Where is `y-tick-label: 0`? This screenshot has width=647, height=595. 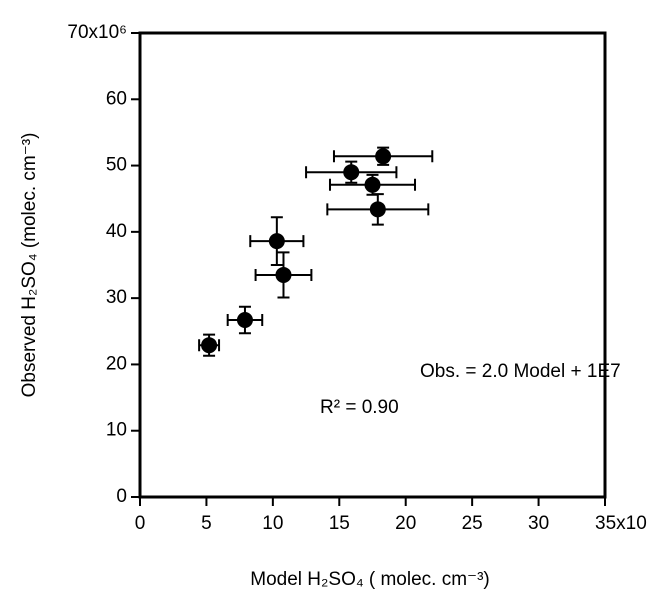
y-tick-label: 0 is located at coordinates (121, 496).